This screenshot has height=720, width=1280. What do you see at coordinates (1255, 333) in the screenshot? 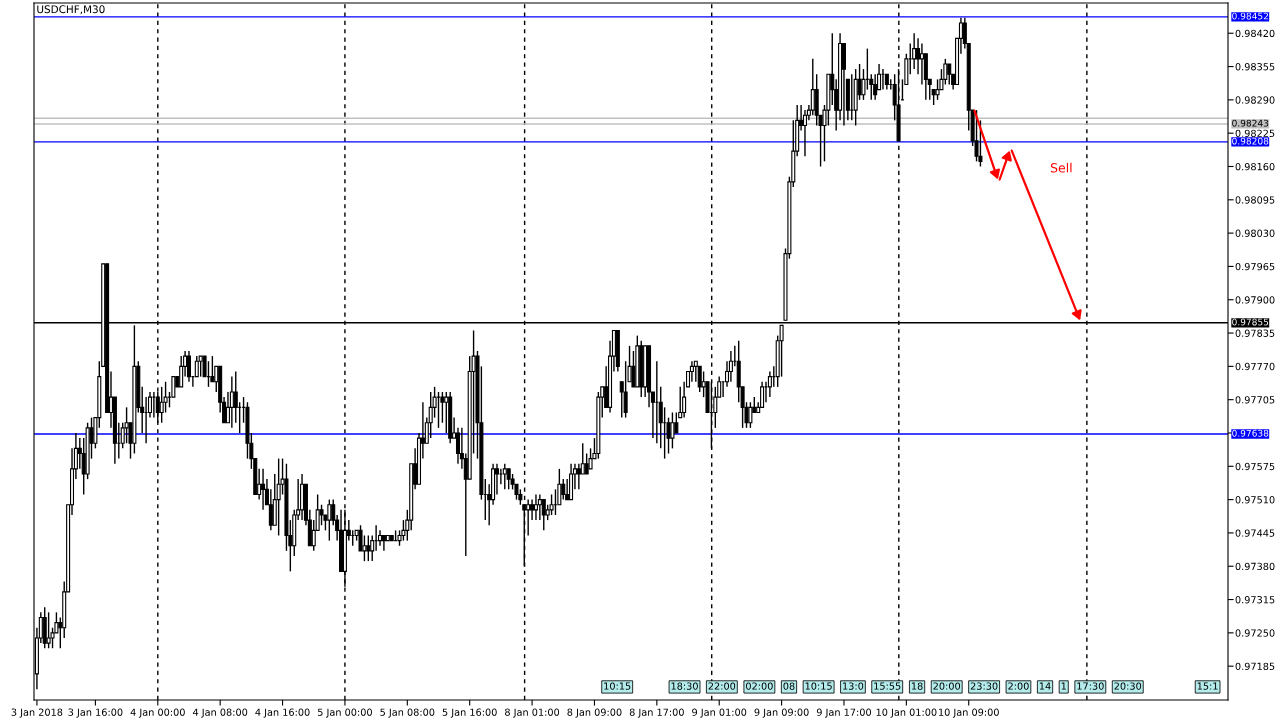
I see `y-tick-label: 0.97835` at bounding box center [1255, 333].